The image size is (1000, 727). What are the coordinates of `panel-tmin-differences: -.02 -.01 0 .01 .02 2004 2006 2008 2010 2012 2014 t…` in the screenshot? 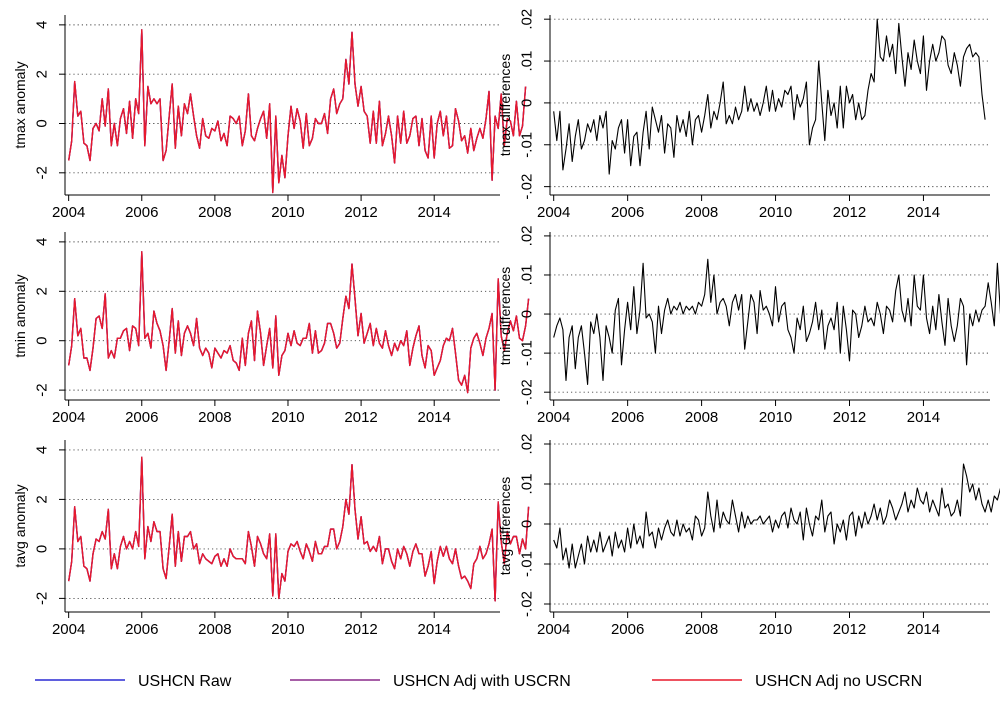 It's located at (748, 325).